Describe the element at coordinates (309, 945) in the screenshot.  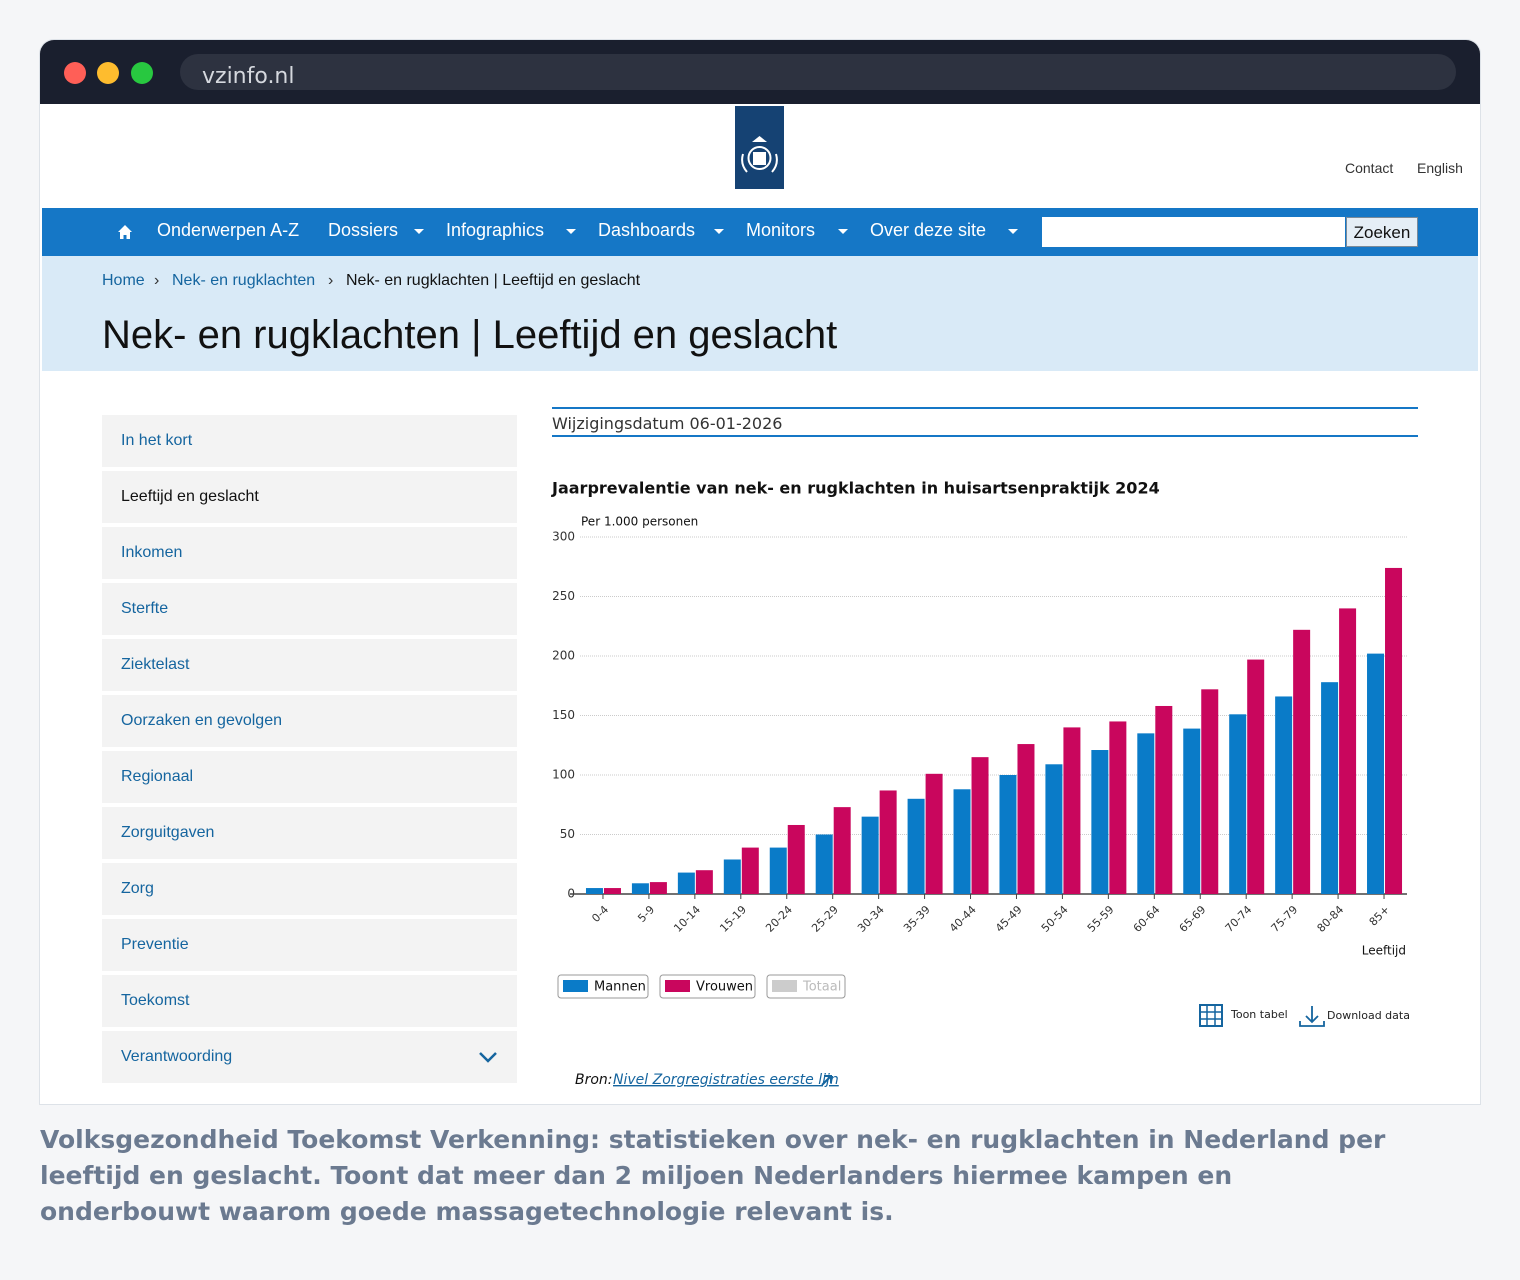
I see `sidebar-item: Preventie` at that location.